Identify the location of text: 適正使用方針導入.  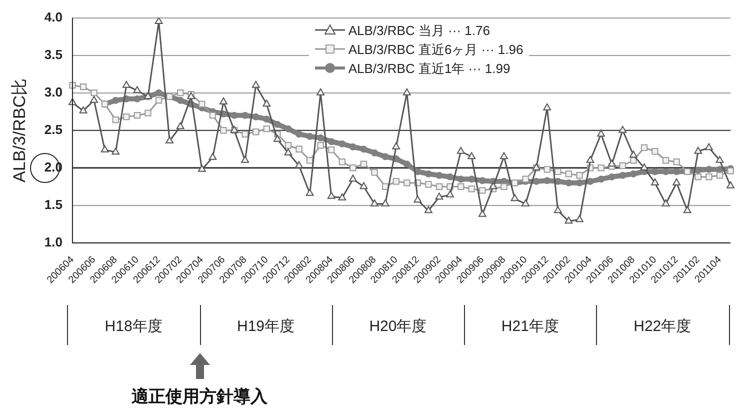
(200, 397).